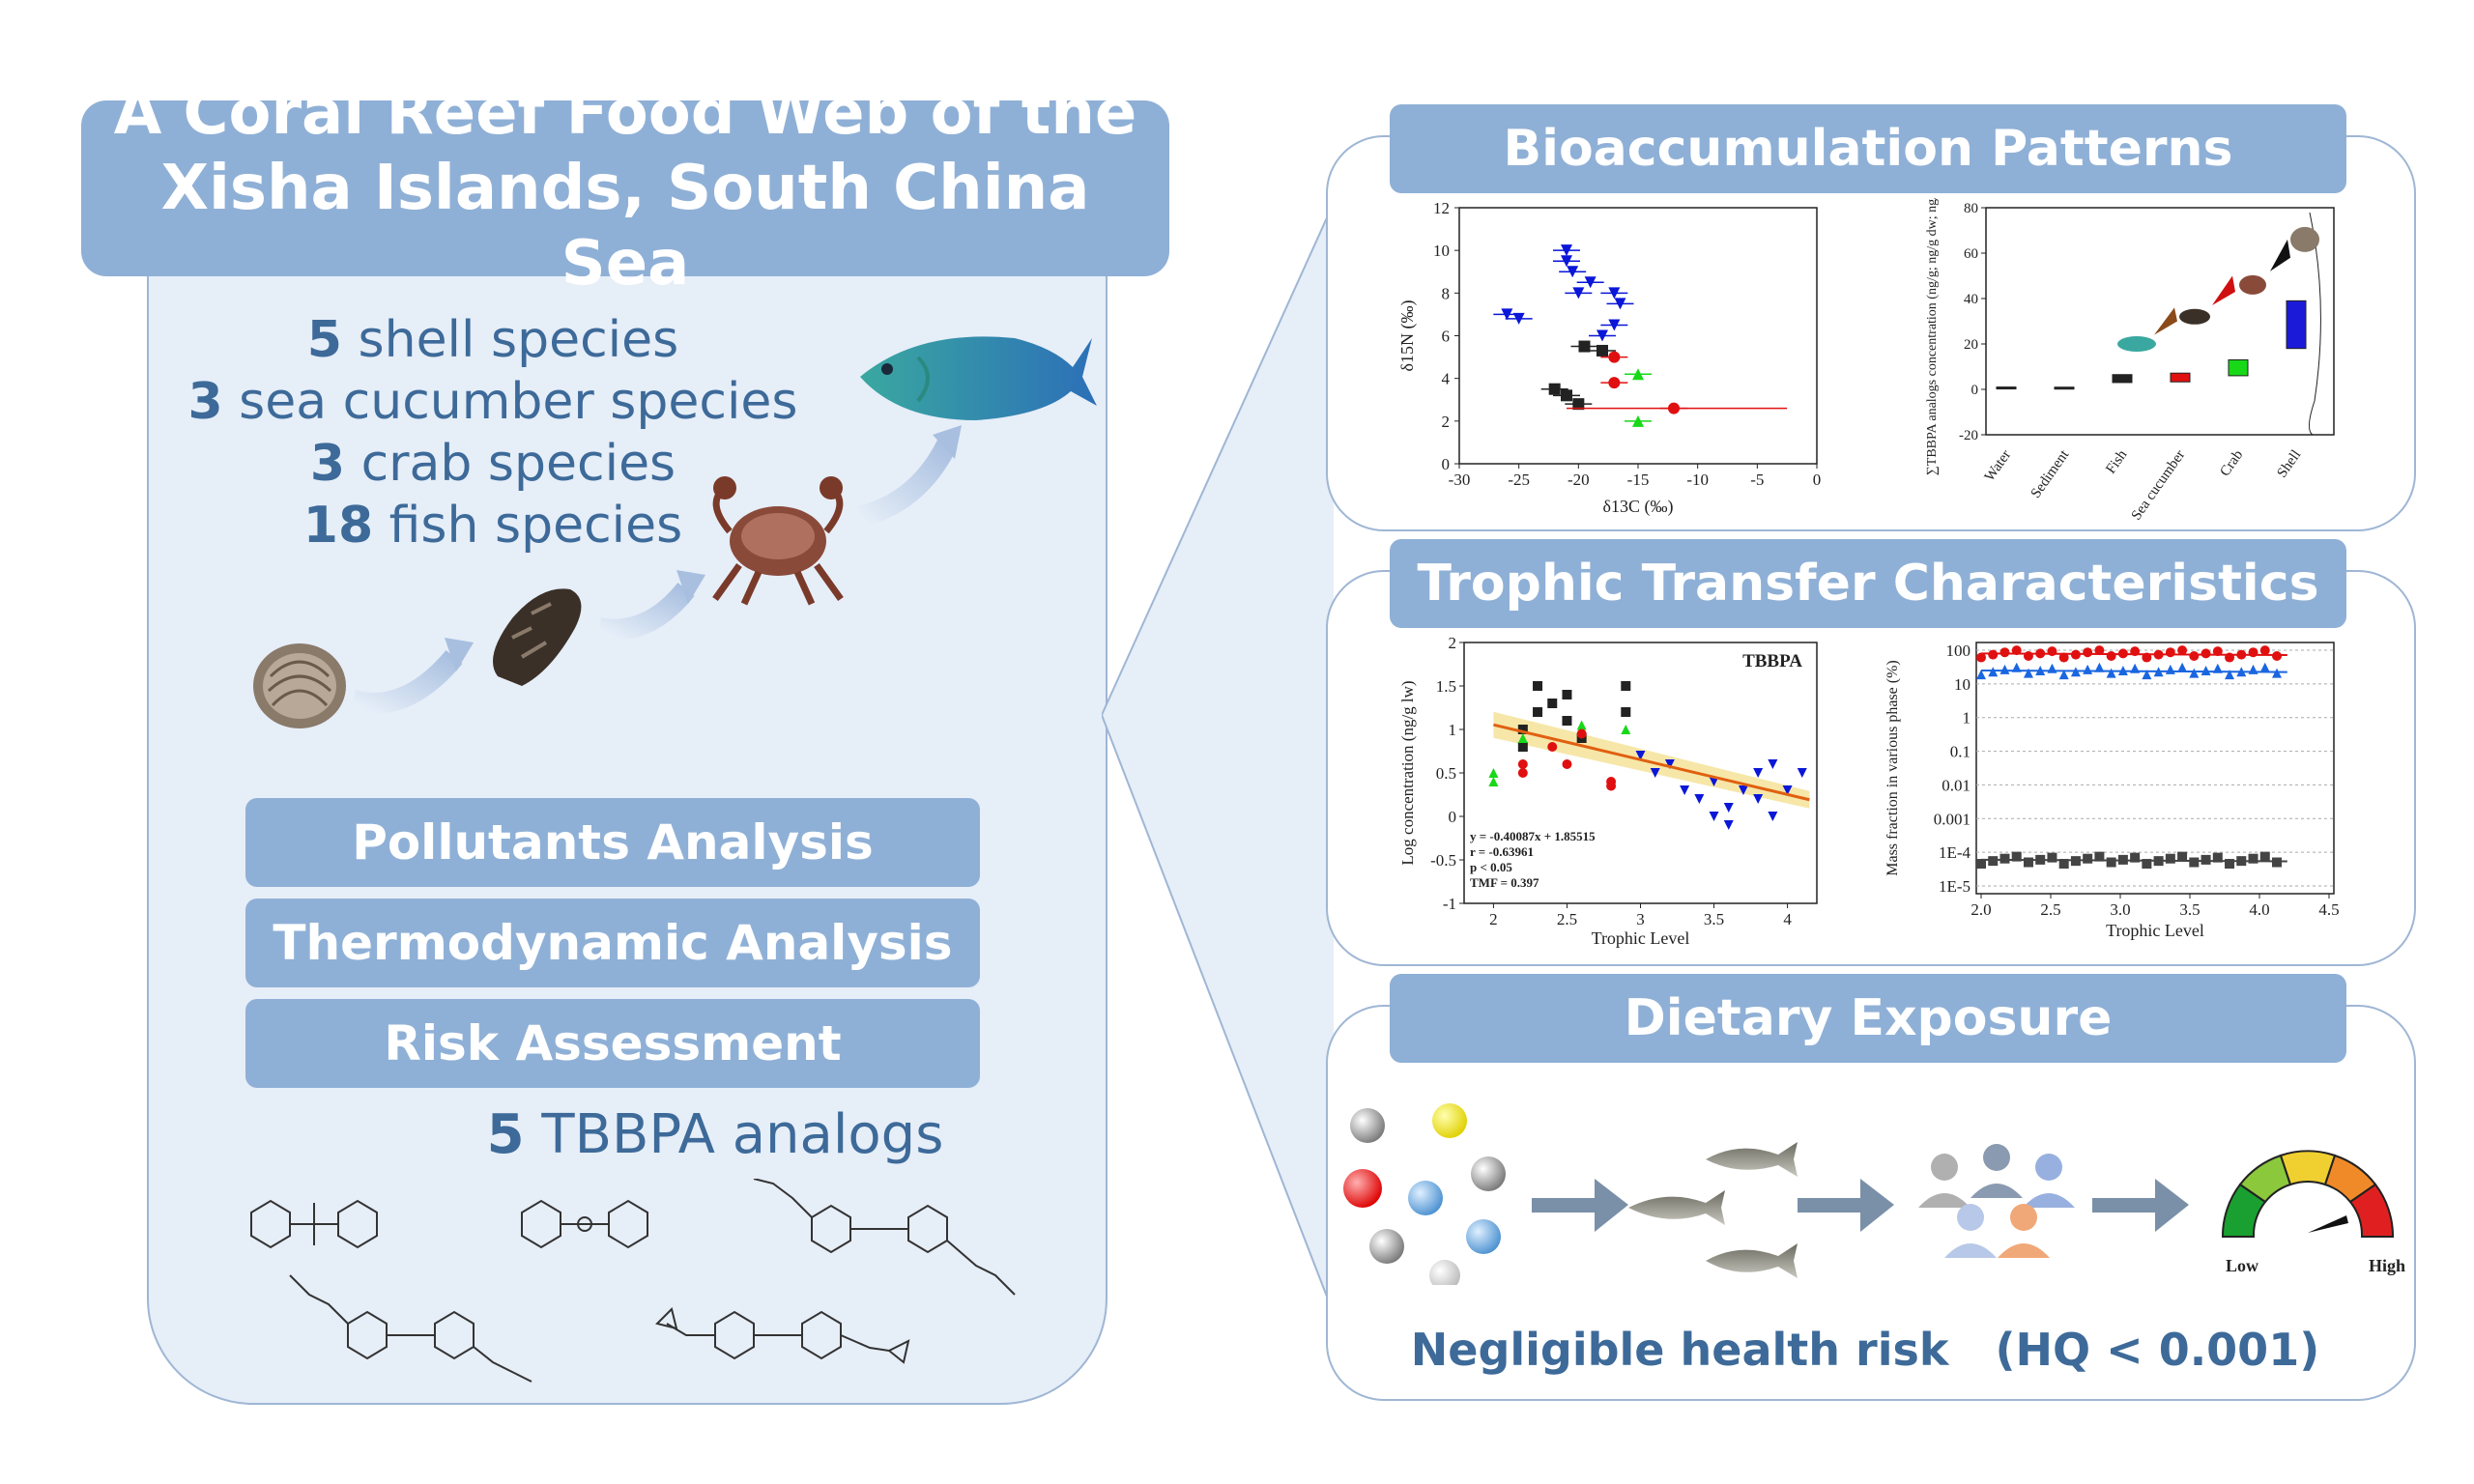  I want to click on y-tick-label: 100, so click(1959, 651).